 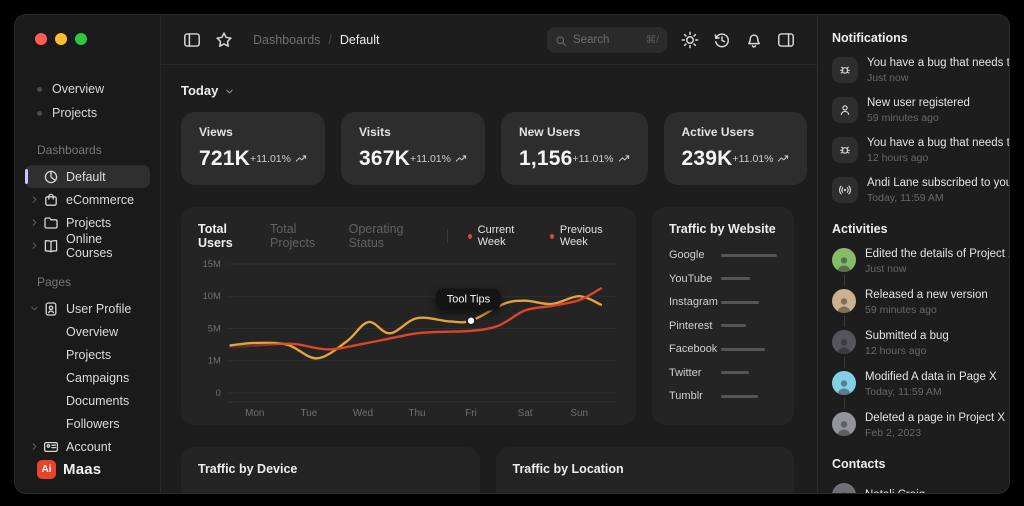 What do you see at coordinates (225, 158) in the screenshot?
I see `stat-value: 721K` at bounding box center [225, 158].